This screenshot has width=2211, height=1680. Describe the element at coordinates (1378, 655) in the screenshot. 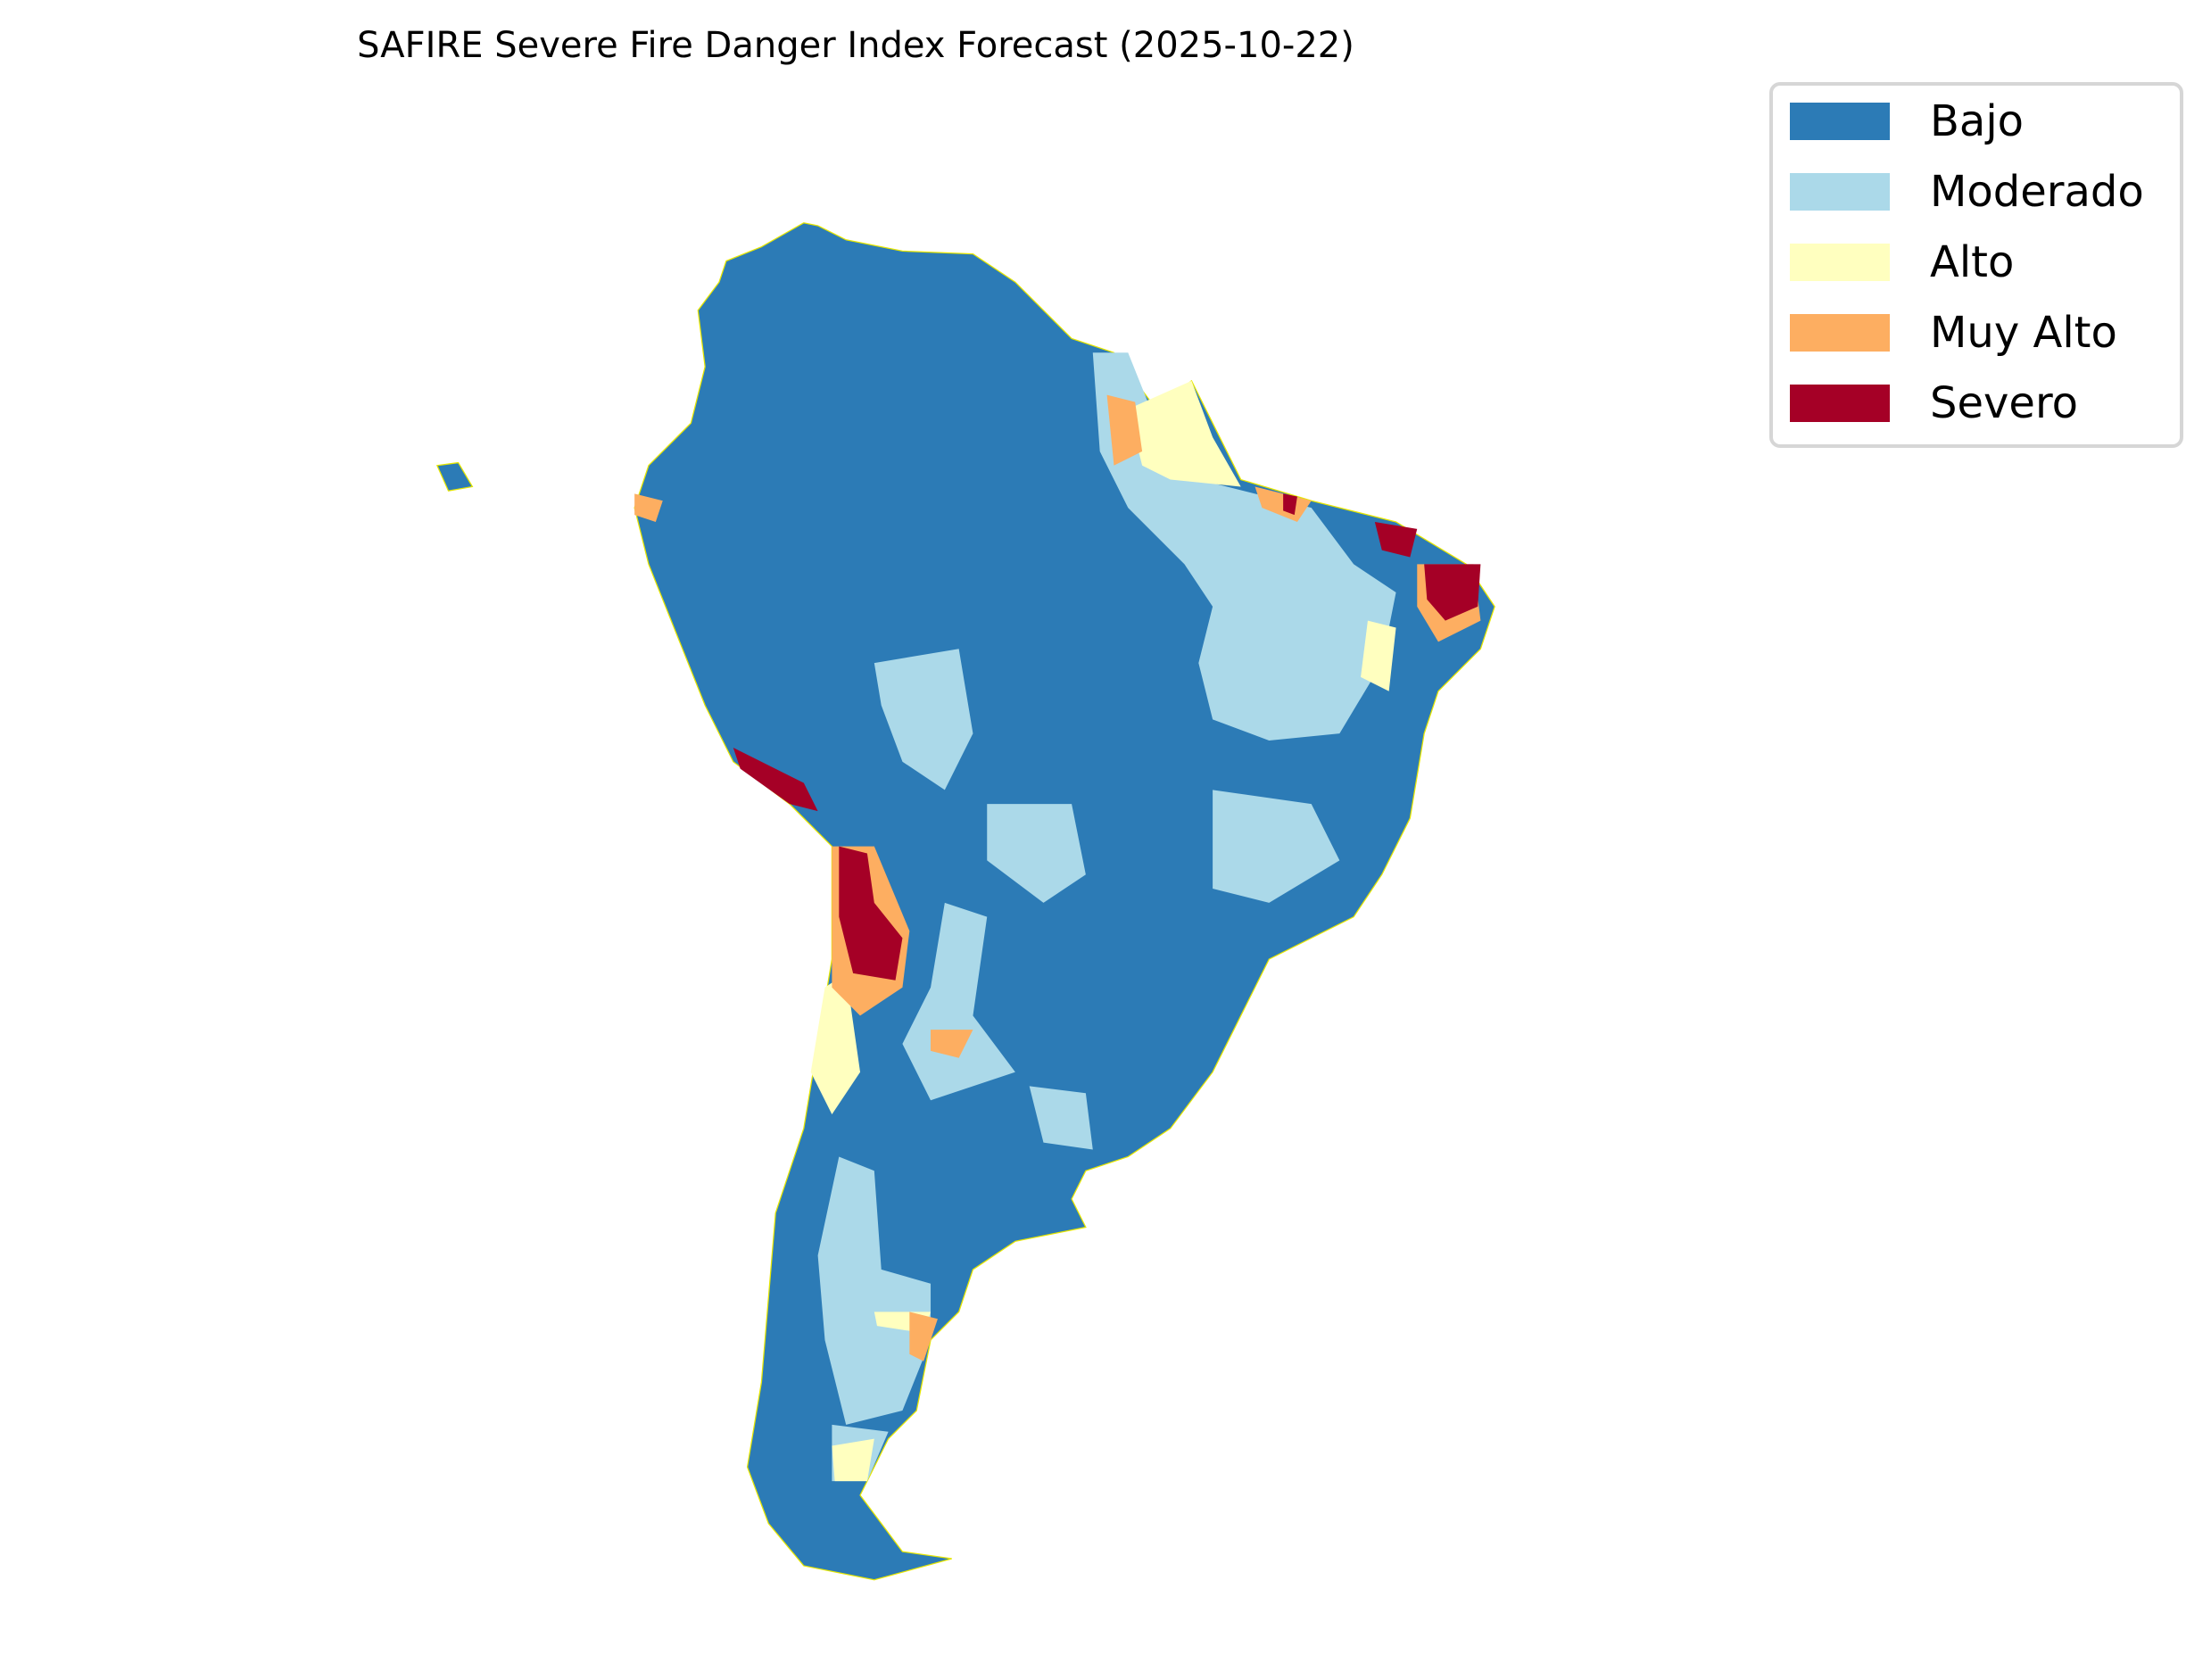

I see `region-alto-brazil` at that location.